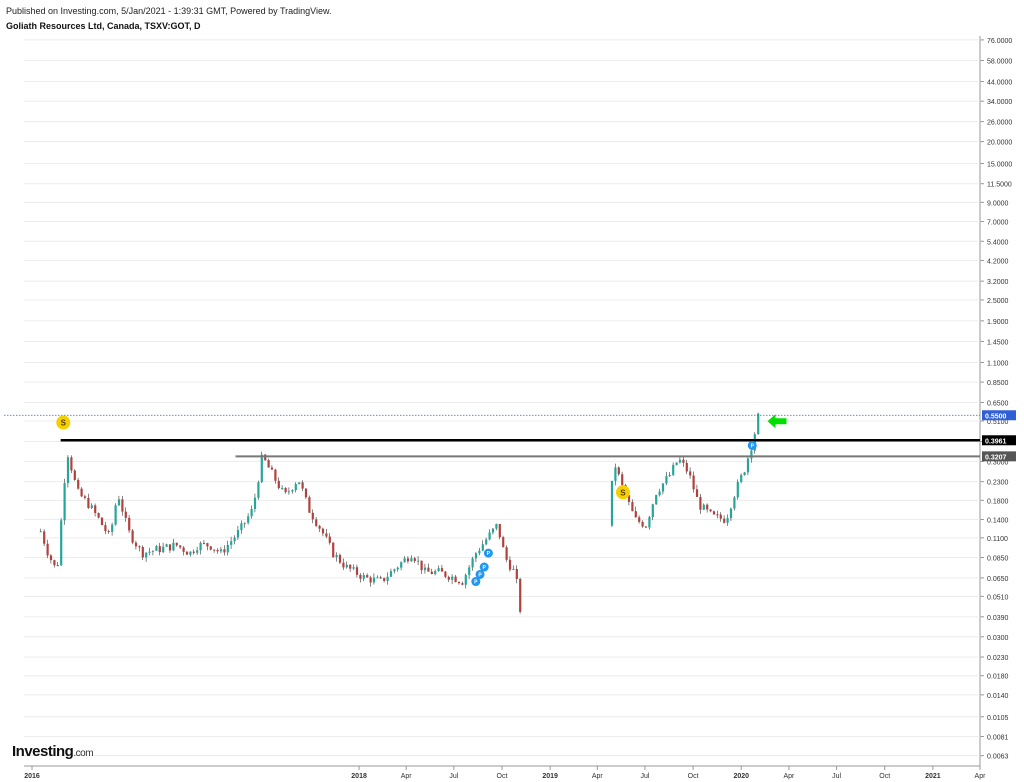  I want to click on y-tick-label: 0.1800, so click(998, 501).